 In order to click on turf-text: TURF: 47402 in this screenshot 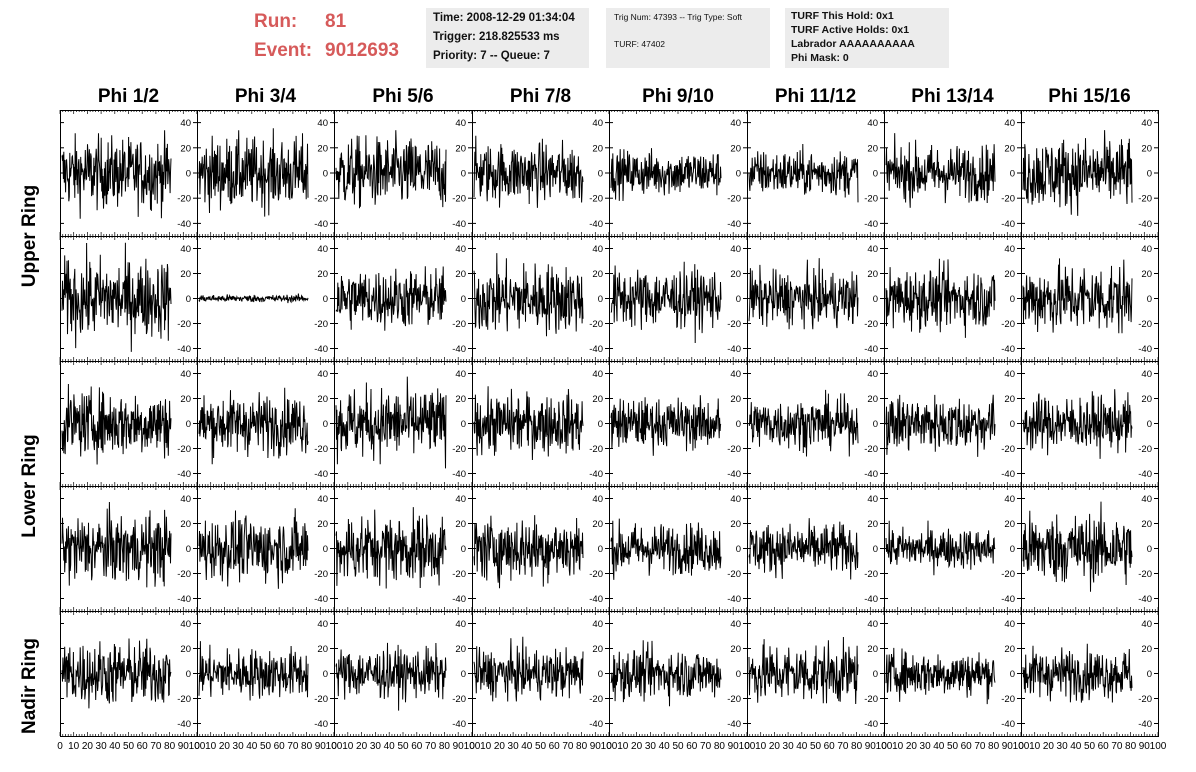, I will do `click(640, 44)`.